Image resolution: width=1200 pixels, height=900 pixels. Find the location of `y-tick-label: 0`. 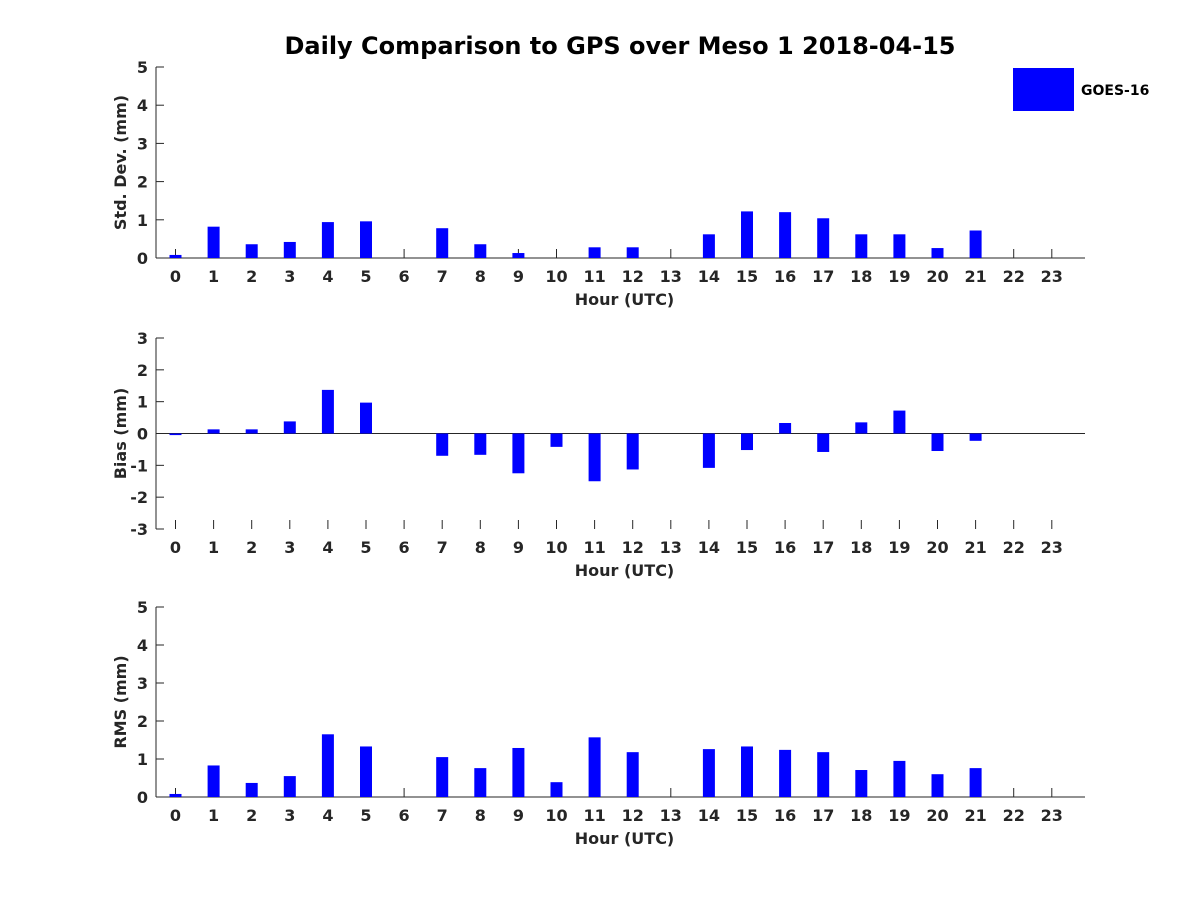

y-tick-label: 0 is located at coordinates (142, 258).